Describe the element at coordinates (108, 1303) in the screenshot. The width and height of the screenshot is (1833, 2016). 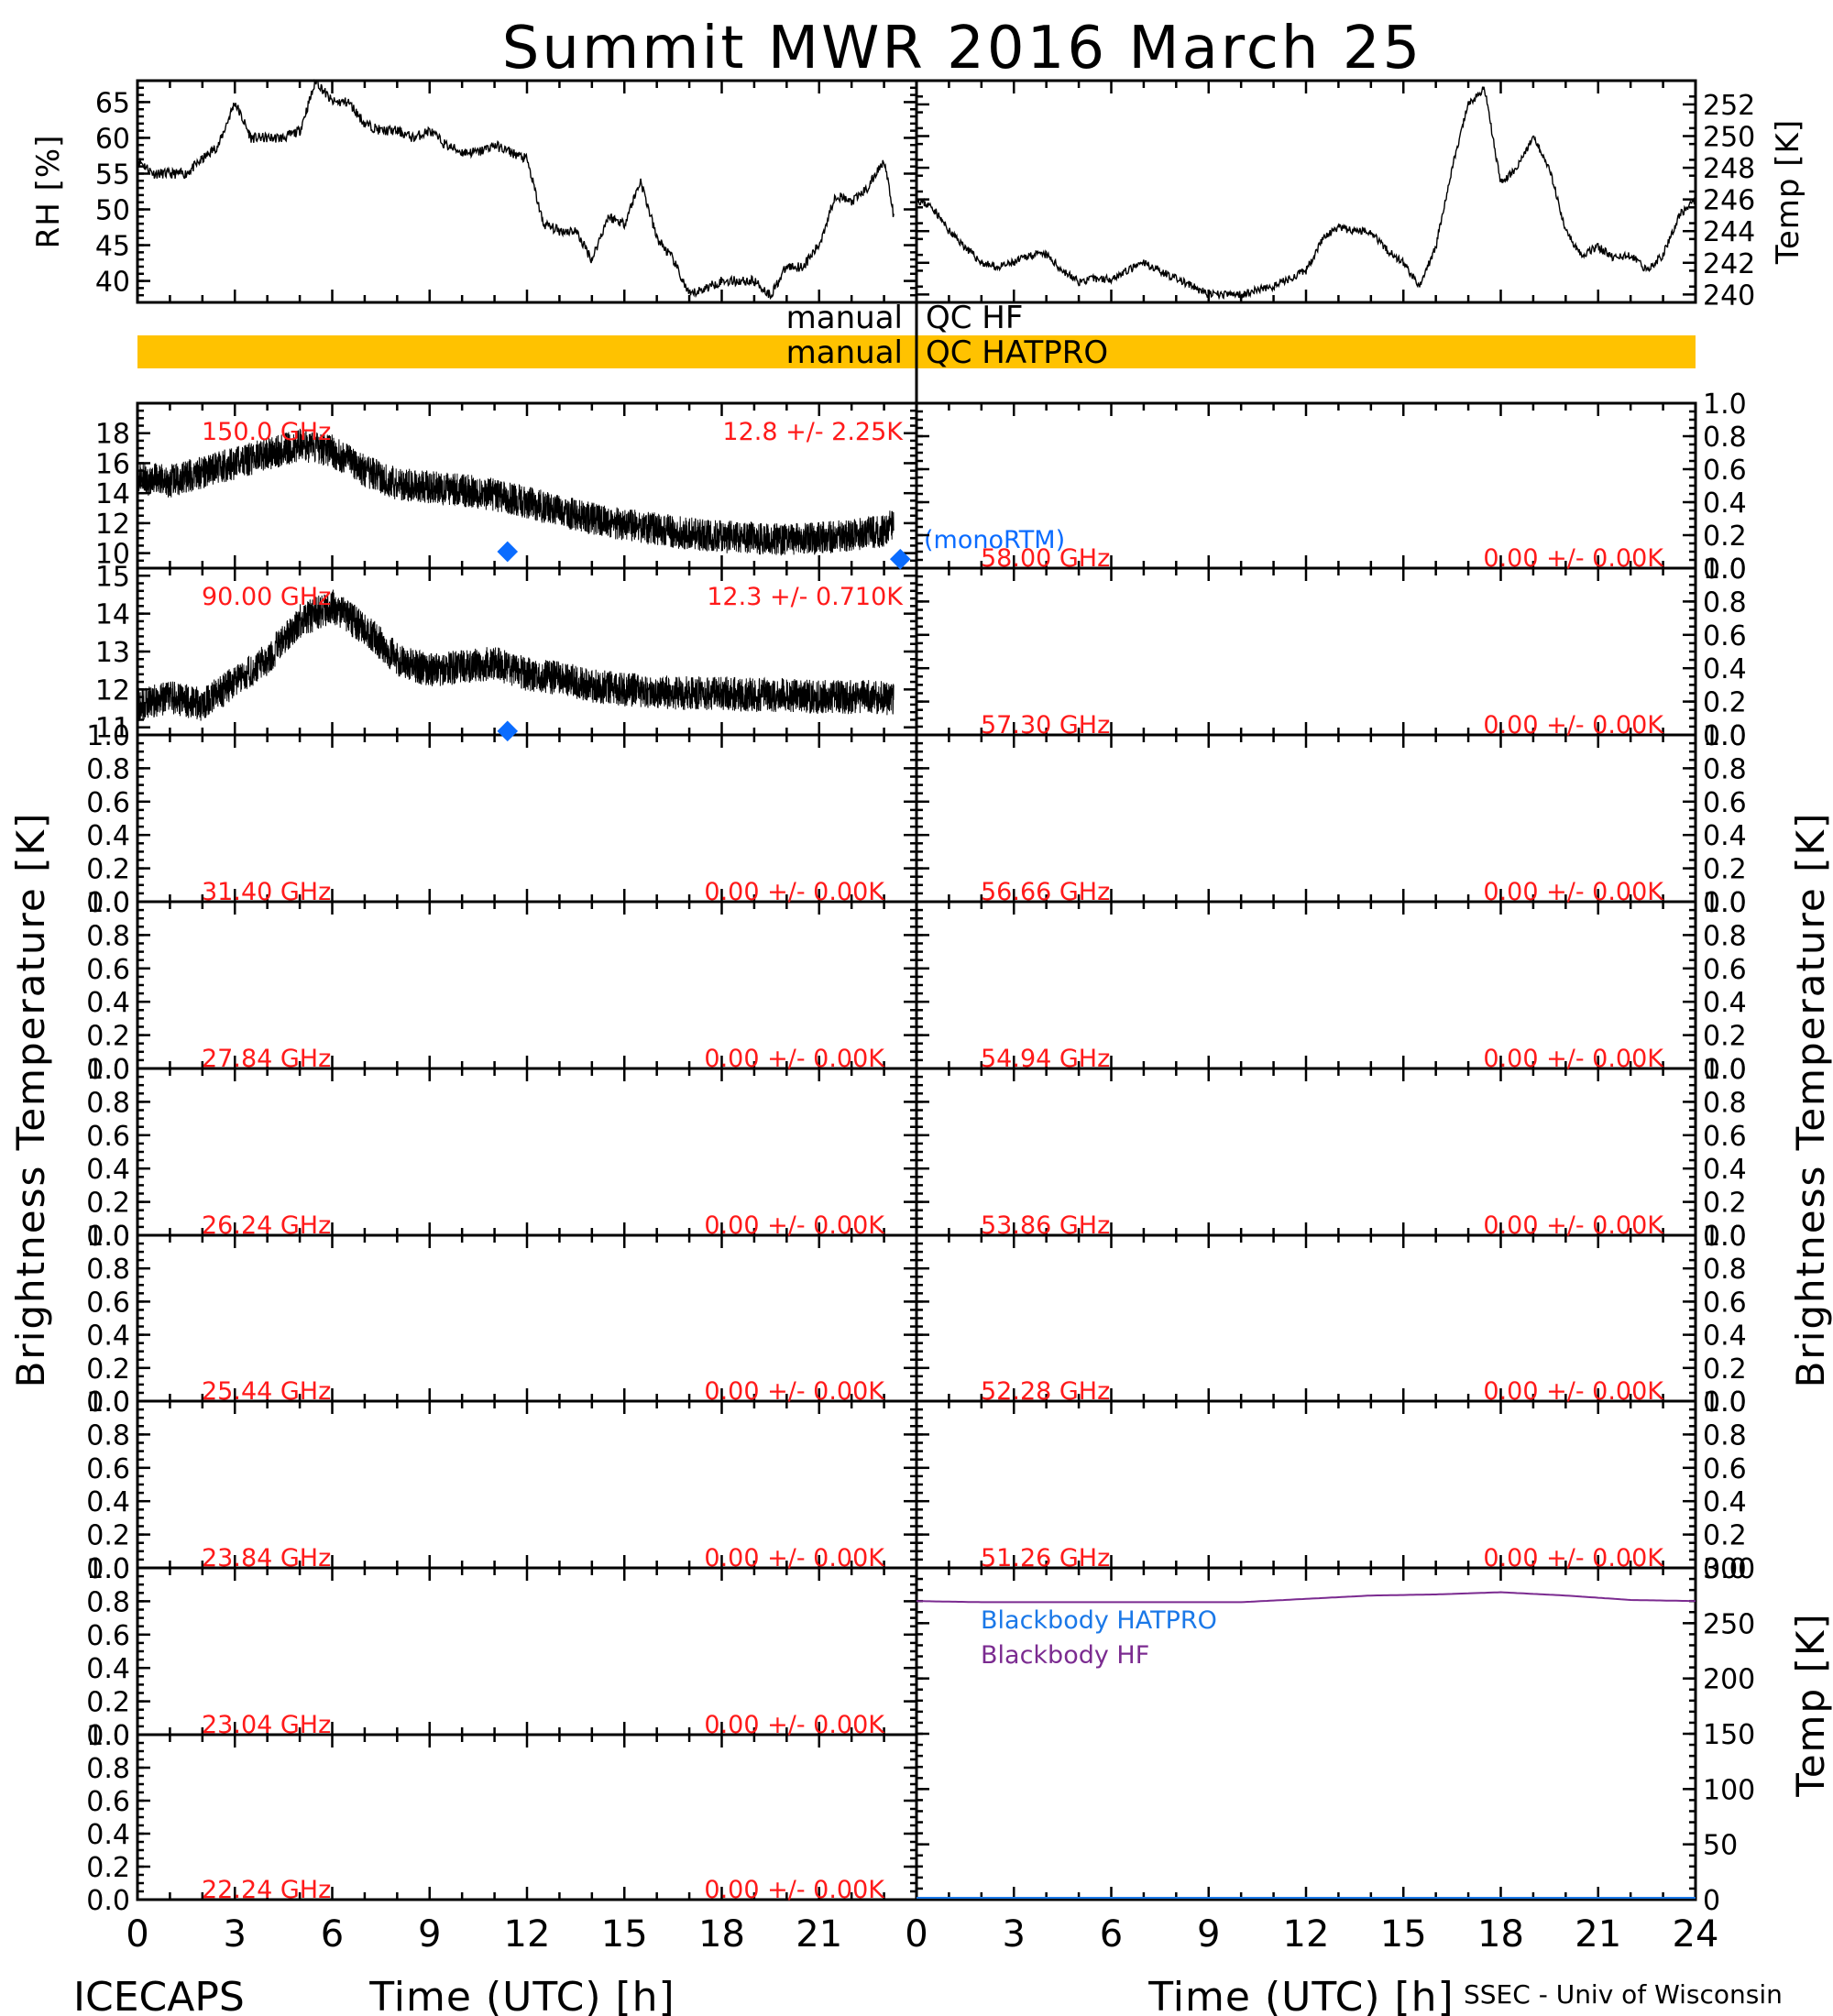
I see `left-ch-axis-3-ytick-label: 0.6` at that location.